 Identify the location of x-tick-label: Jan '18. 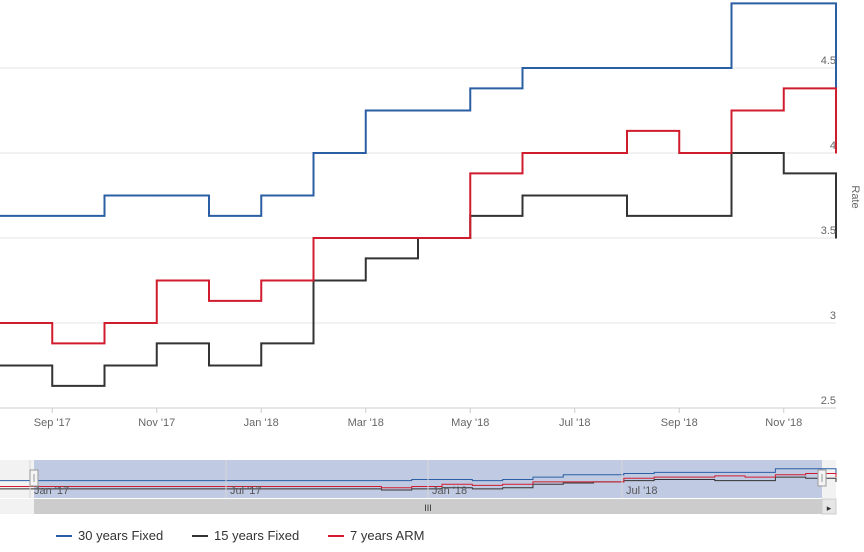
(261, 423).